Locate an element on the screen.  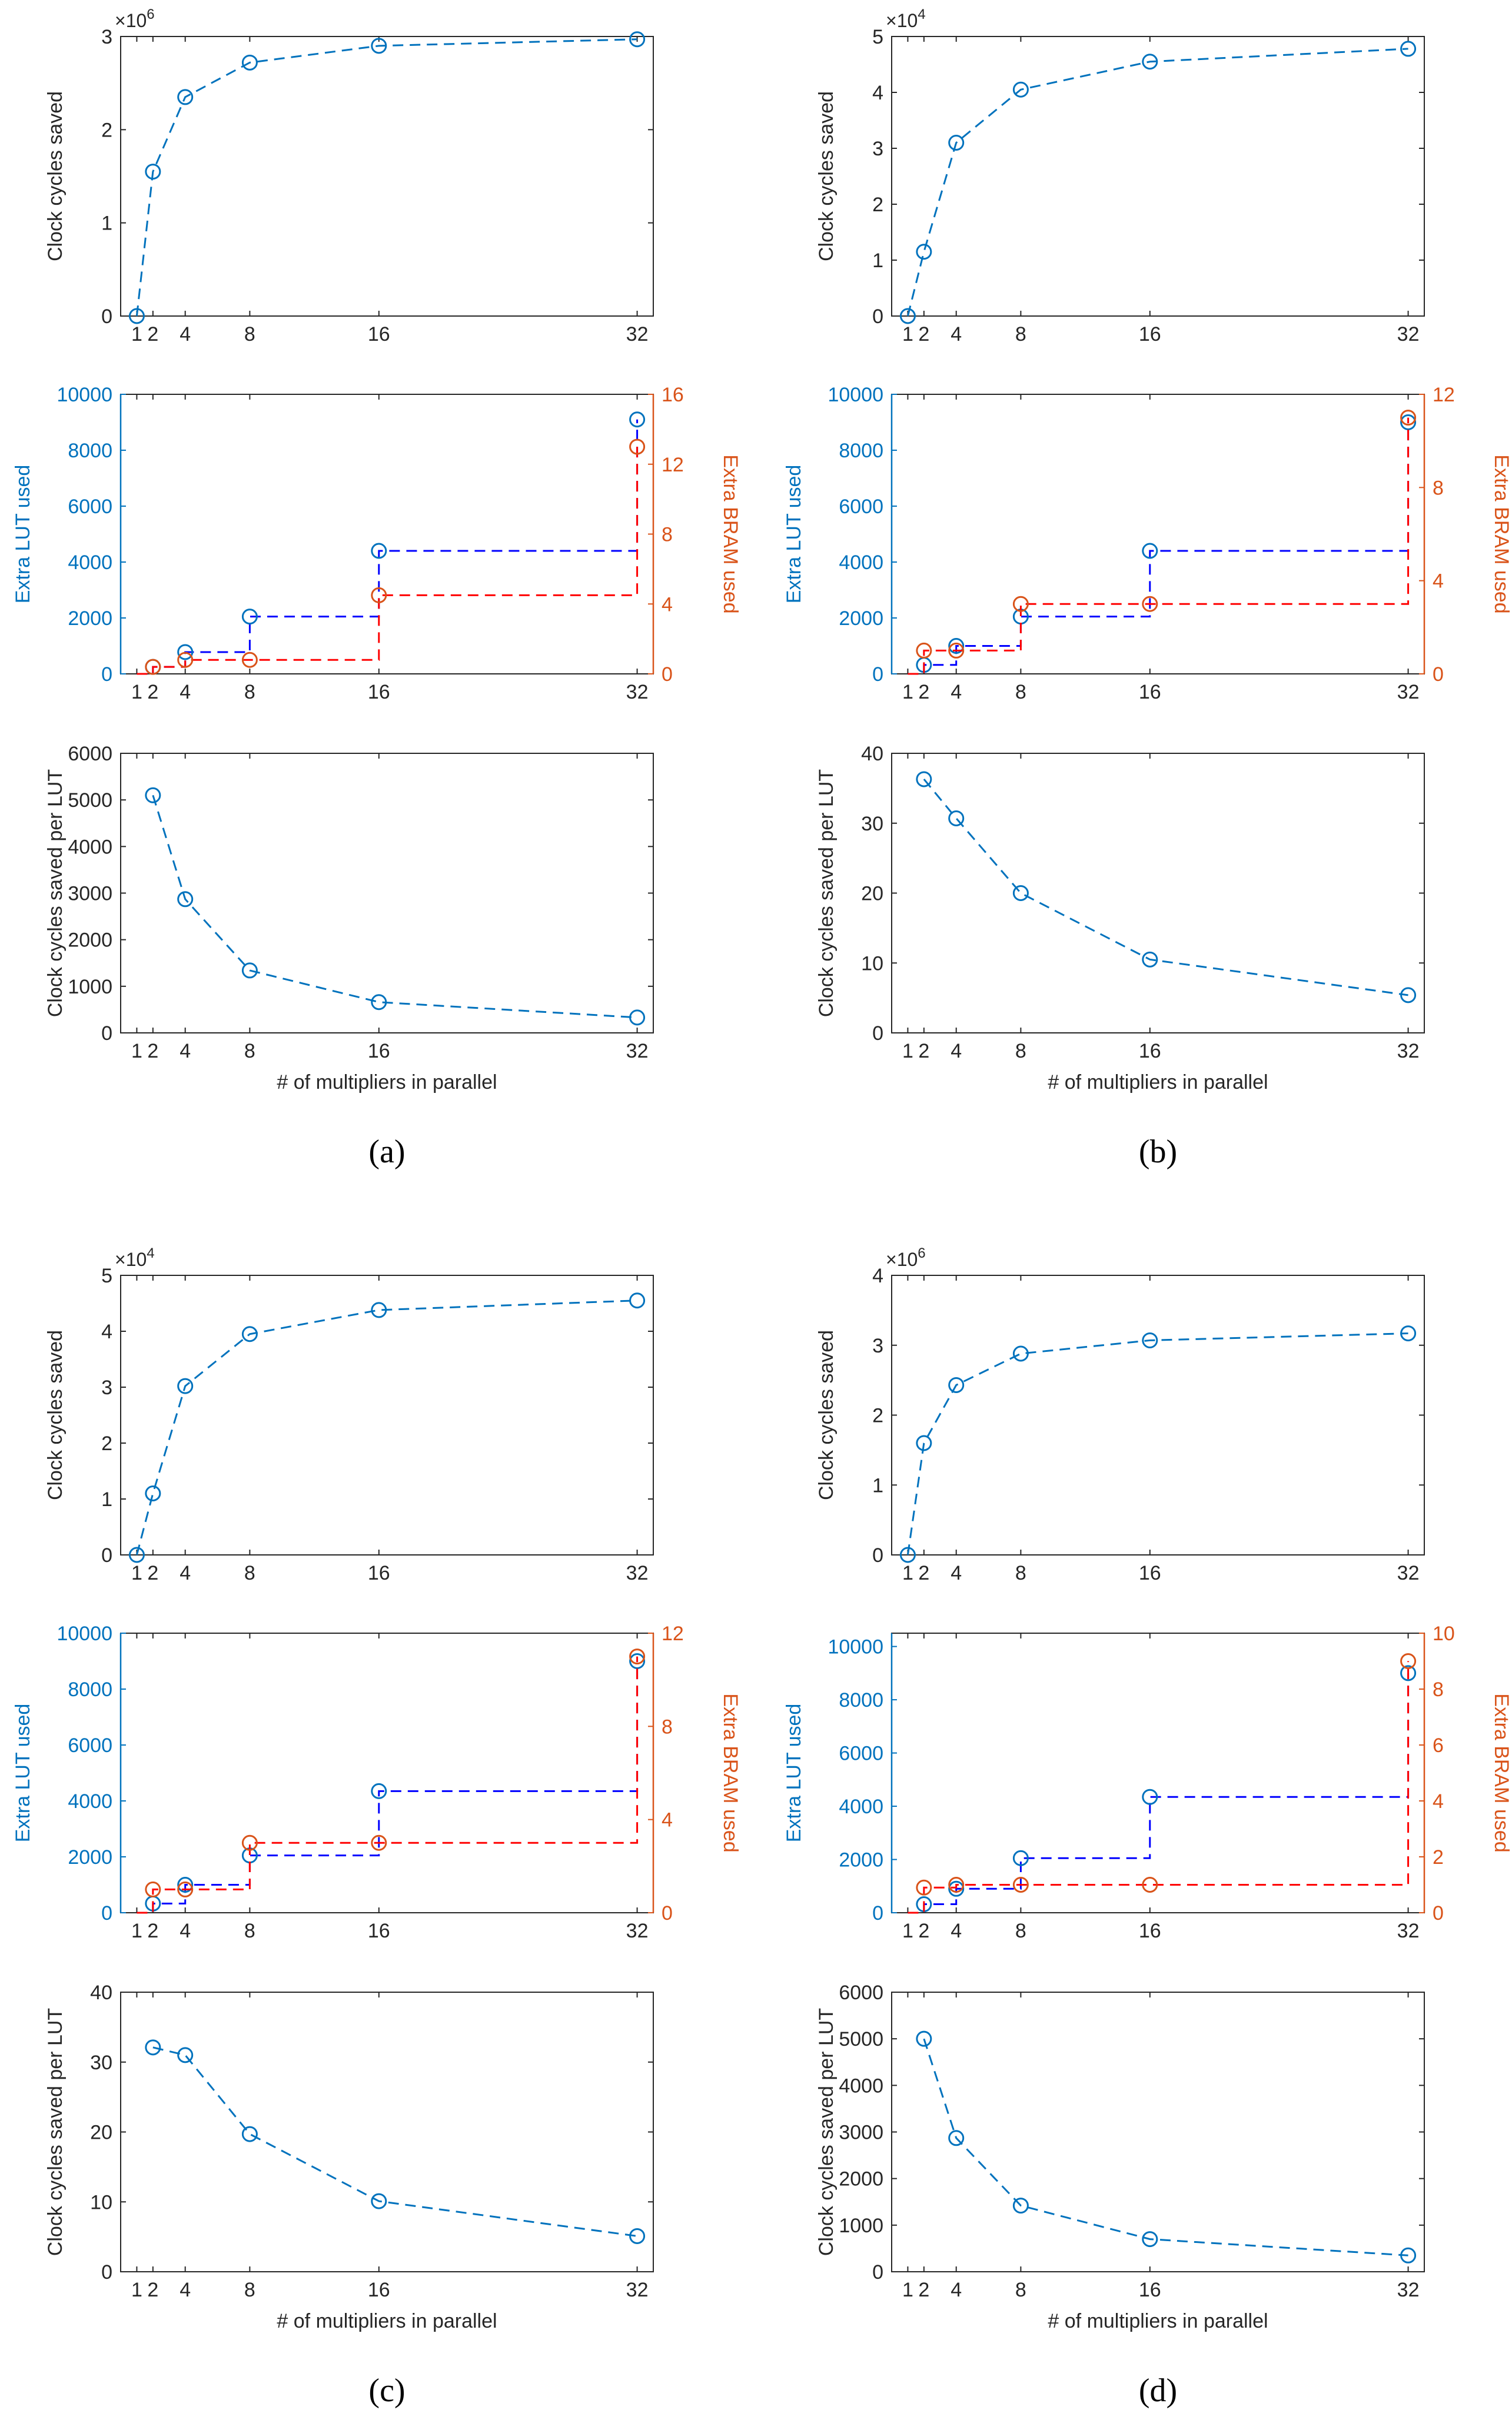
y-tick-label: 10000 is located at coordinates (856, 395).